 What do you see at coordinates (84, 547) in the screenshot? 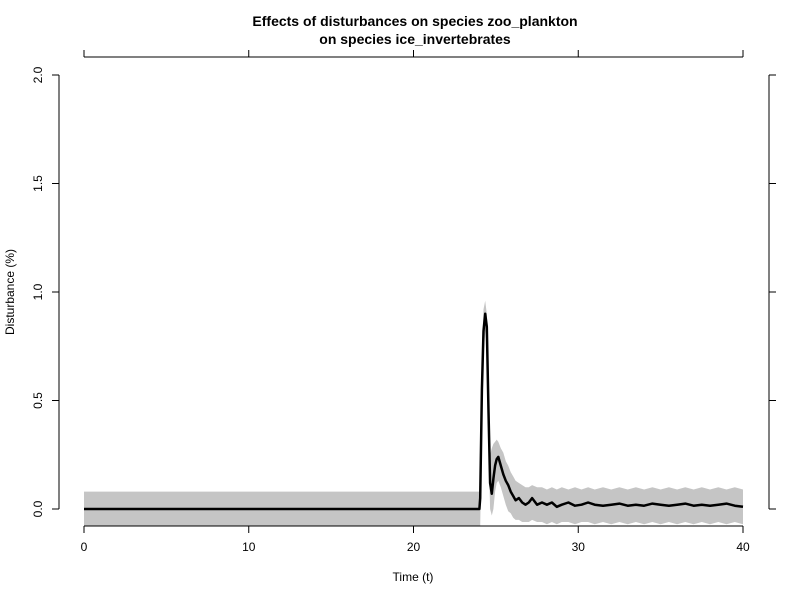
I see `x-tick-label: 0` at bounding box center [84, 547].